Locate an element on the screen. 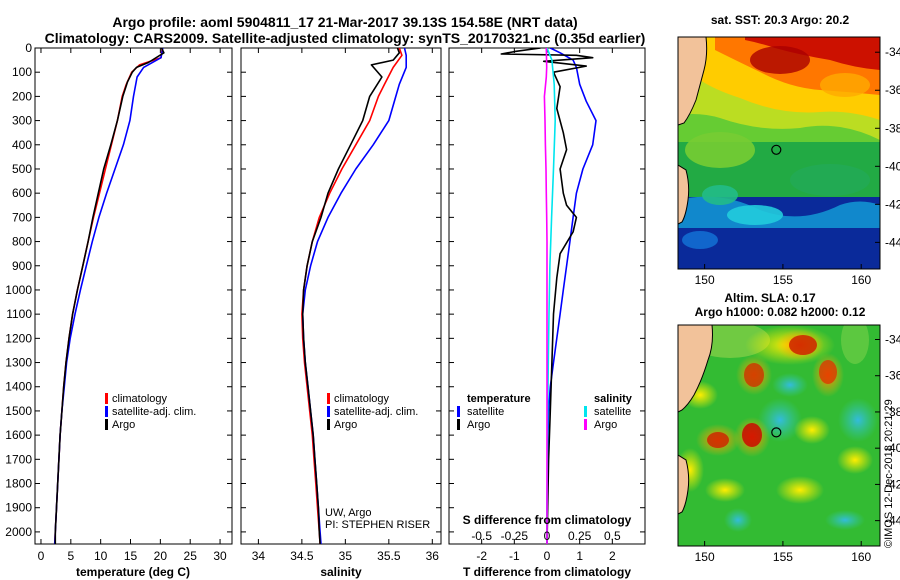 The image size is (900, 580). legend-label-t-argo: Argo is located at coordinates (478, 425).